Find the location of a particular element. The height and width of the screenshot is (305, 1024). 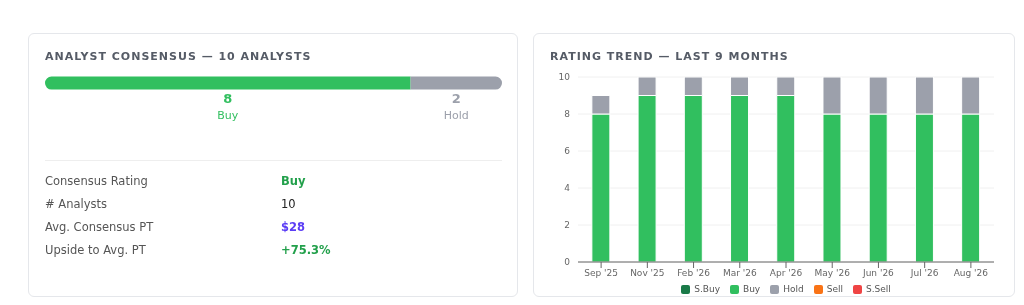

y-tick-label: 0 is located at coordinates (567, 262).